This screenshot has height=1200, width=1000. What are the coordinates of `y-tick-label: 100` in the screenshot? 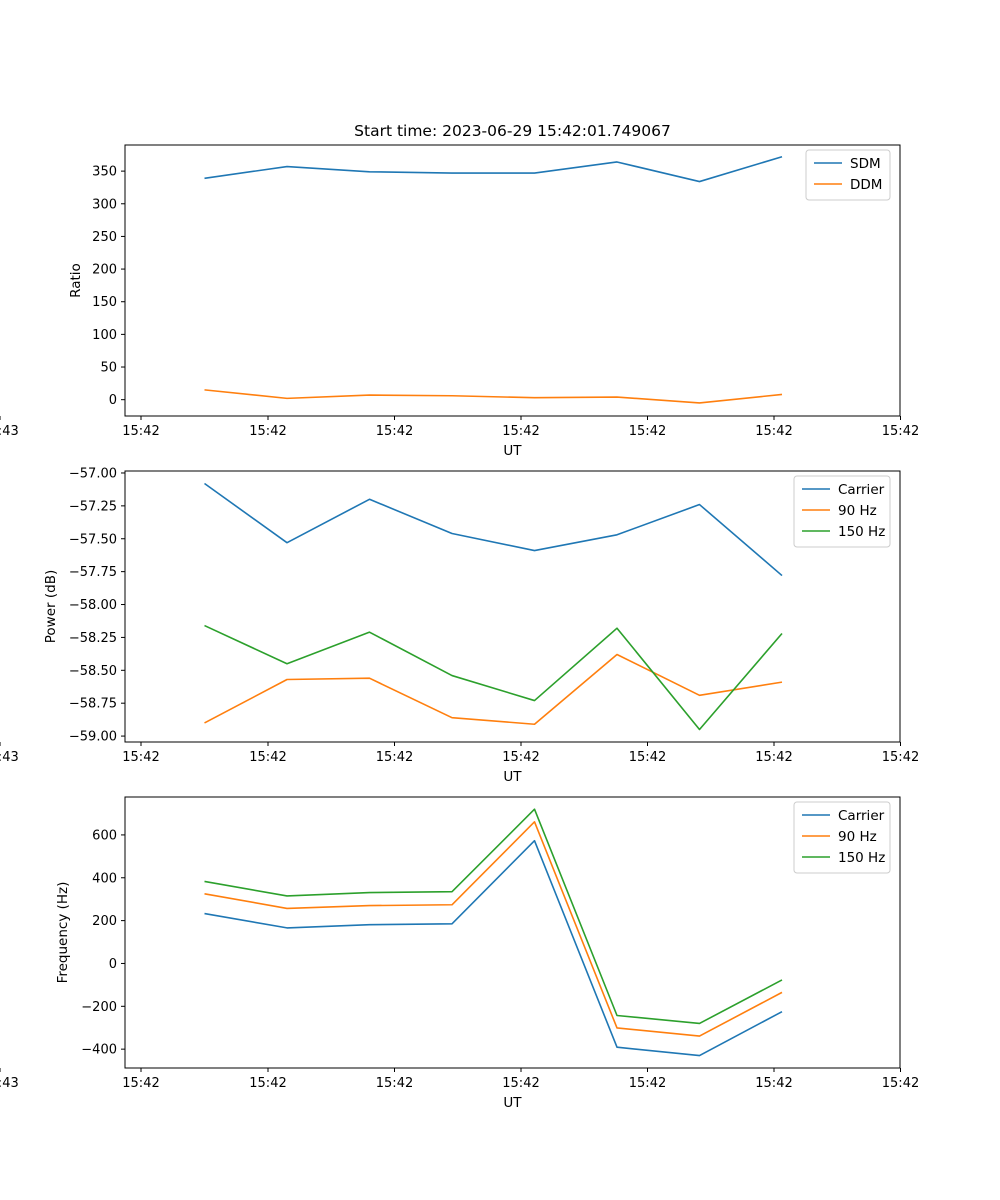 It's located at (104, 335).